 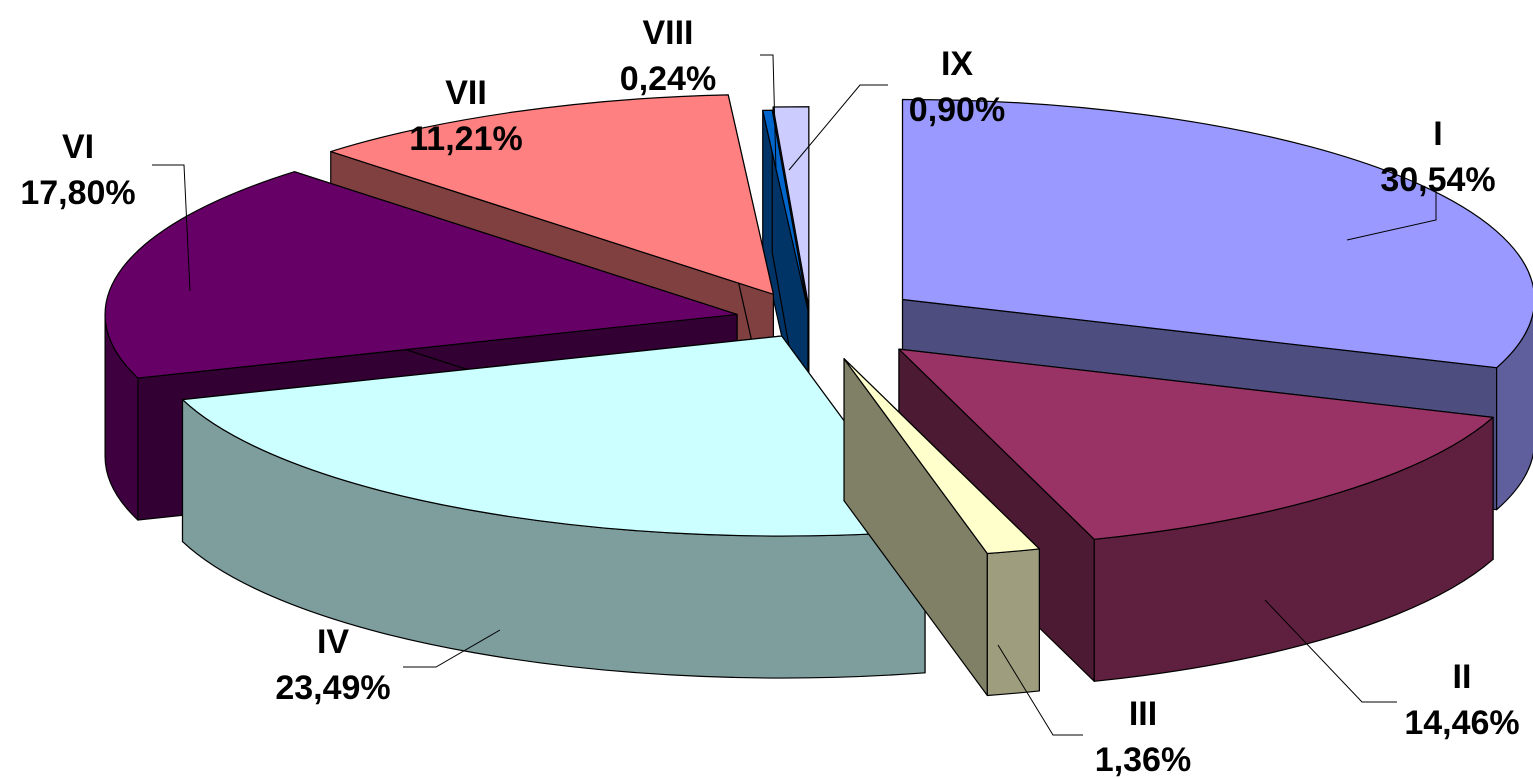 What do you see at coordinates (78, 147) in the screenshot?
I see `slice-name-VI: VI` at bounding box center [78, 147].